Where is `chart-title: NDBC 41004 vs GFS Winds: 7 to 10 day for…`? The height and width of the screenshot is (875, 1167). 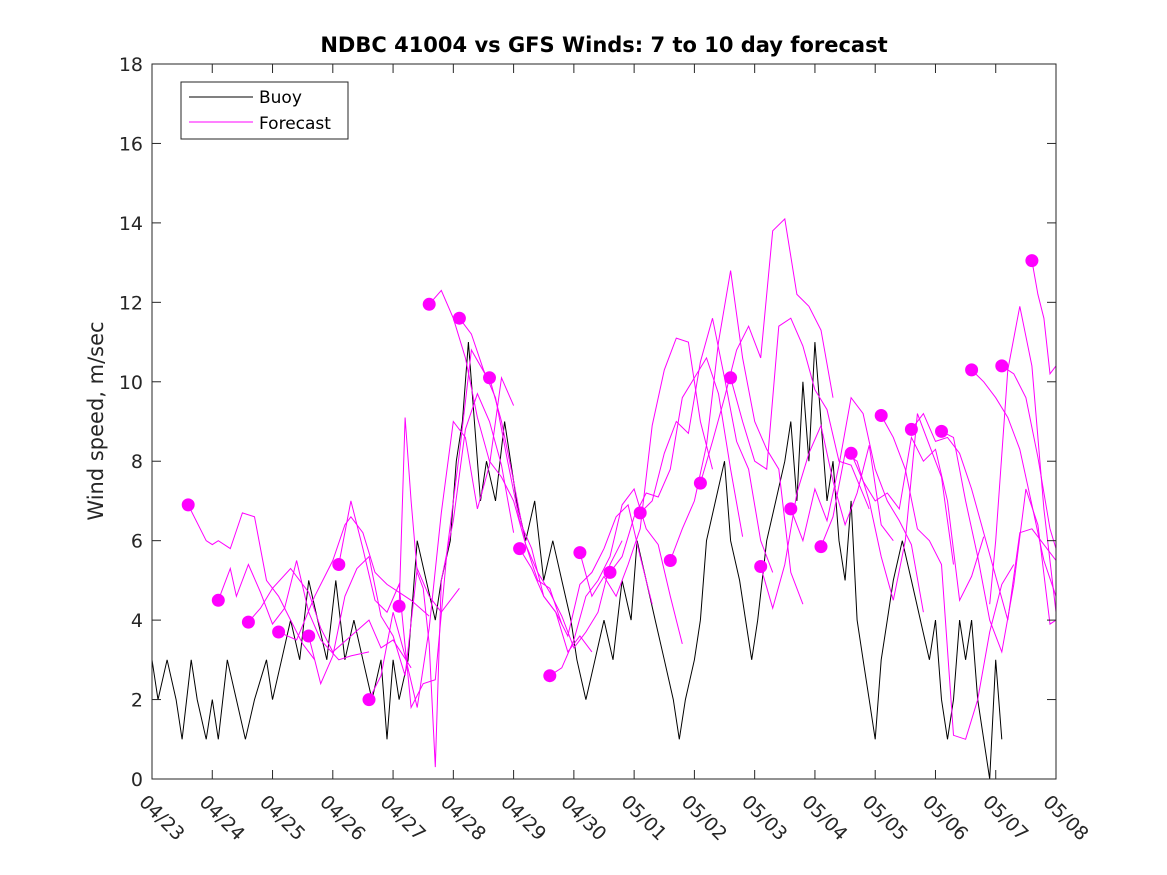
chart-title: NDBC 41004 vs GFS Winds: 7 to 10 day for… is located at coordinates (603, 45).